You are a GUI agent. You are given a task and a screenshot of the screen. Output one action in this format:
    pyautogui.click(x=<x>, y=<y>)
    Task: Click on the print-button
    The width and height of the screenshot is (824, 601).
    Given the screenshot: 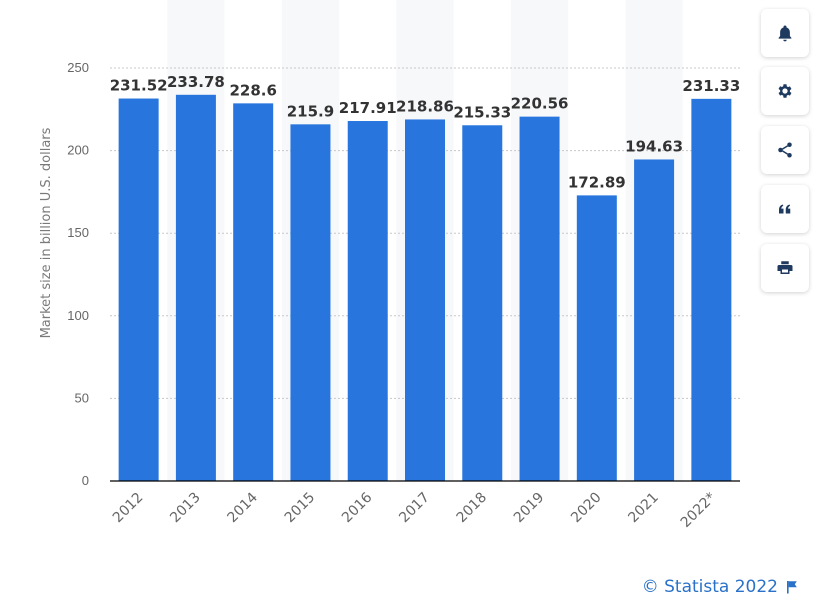 What is the action you would take?
    pyautogui.click(x=785, y=268)
    